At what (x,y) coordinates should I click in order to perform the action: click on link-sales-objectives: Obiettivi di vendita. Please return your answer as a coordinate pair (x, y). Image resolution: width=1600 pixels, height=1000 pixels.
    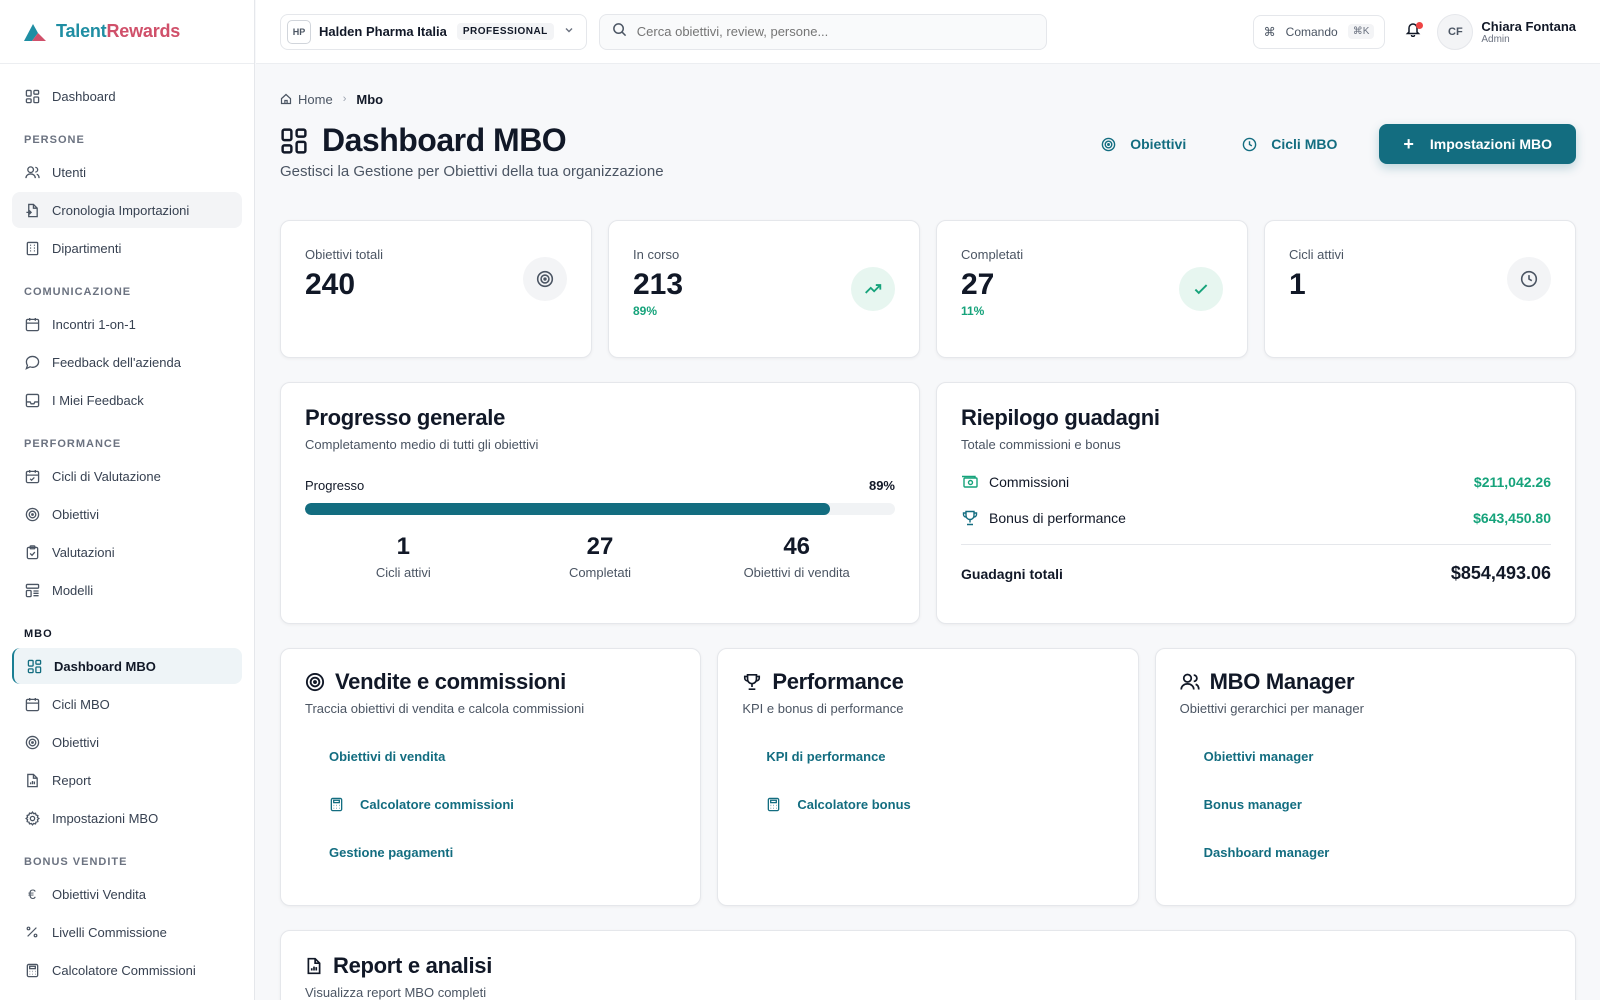
    Looking at the image, I should click on (387, 756).